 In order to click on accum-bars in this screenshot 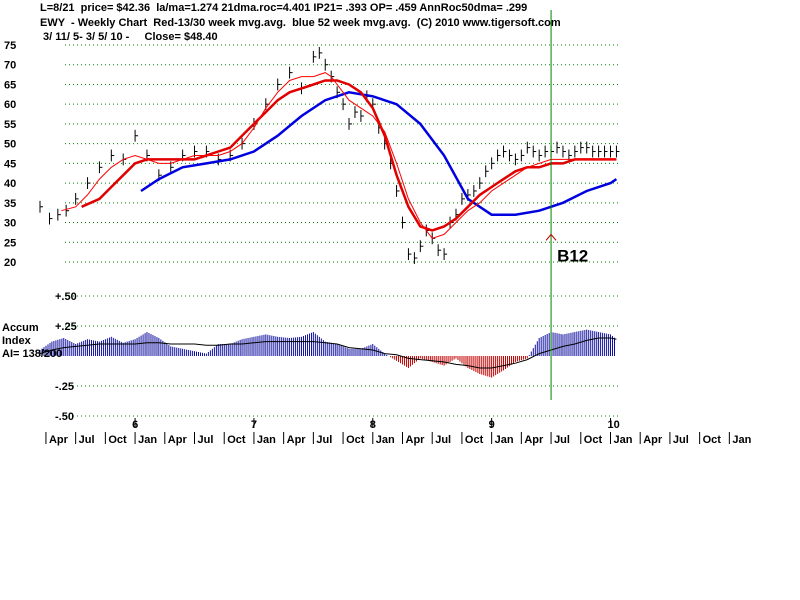, I will do `click(328, 353)`.